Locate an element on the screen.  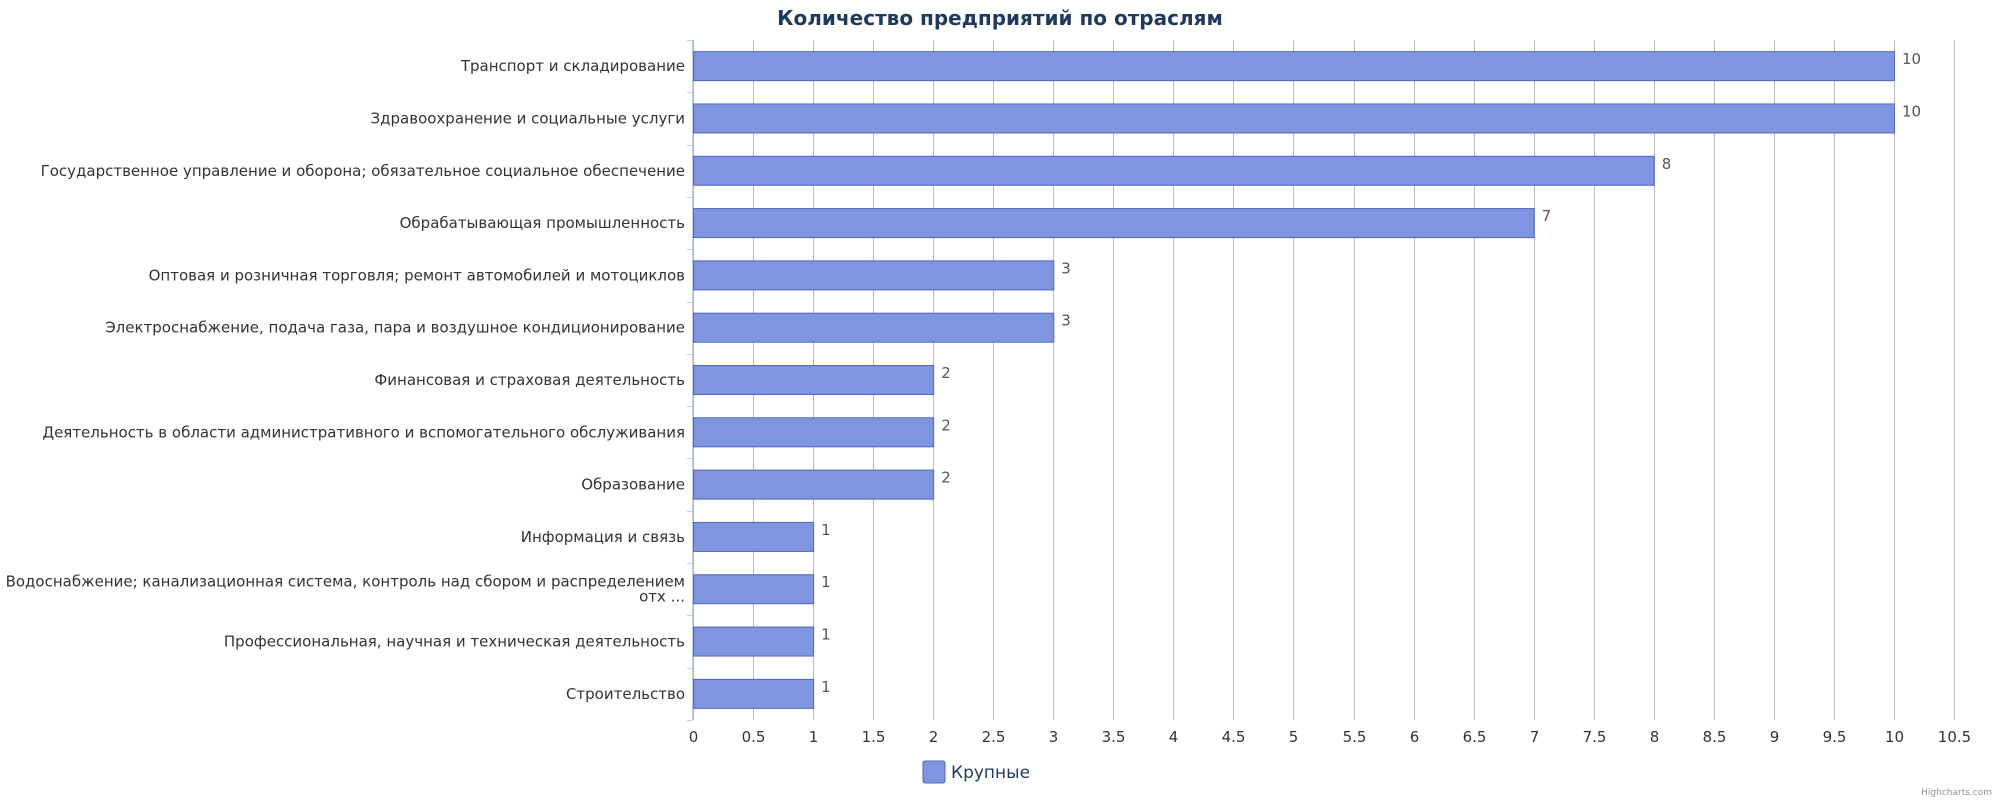
x-tick-label: 5 is located at coordinates (1294, 737).